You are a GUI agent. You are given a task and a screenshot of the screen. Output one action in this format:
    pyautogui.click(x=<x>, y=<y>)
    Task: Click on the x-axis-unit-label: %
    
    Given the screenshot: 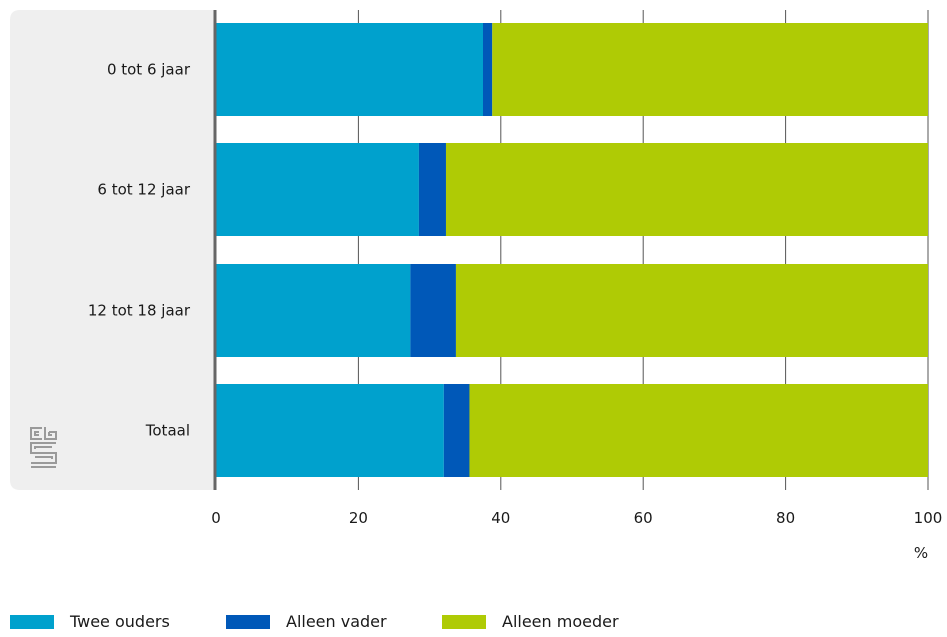 What is the action you would take?
    pyautogui.click(x=921, y=553)
    